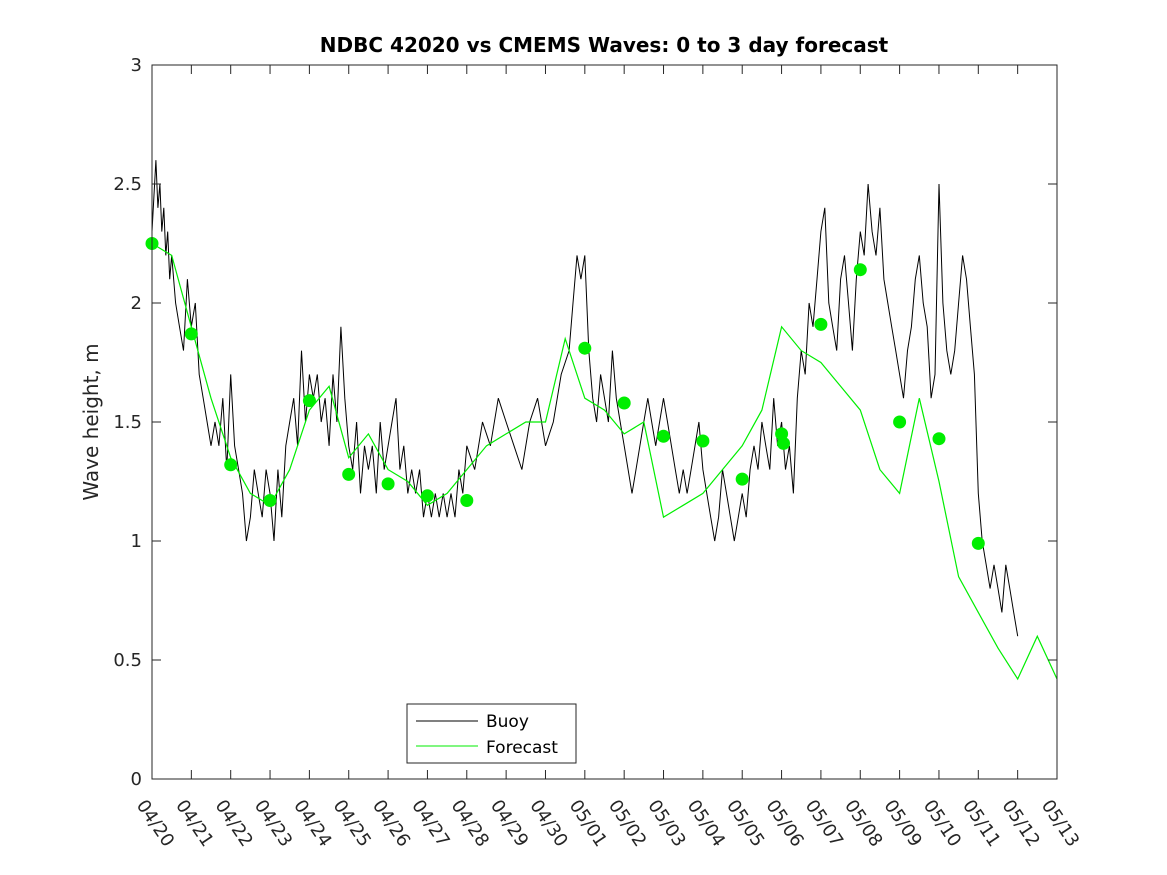  I want to click on x-tick-label: 04/24, so click(312, 823).